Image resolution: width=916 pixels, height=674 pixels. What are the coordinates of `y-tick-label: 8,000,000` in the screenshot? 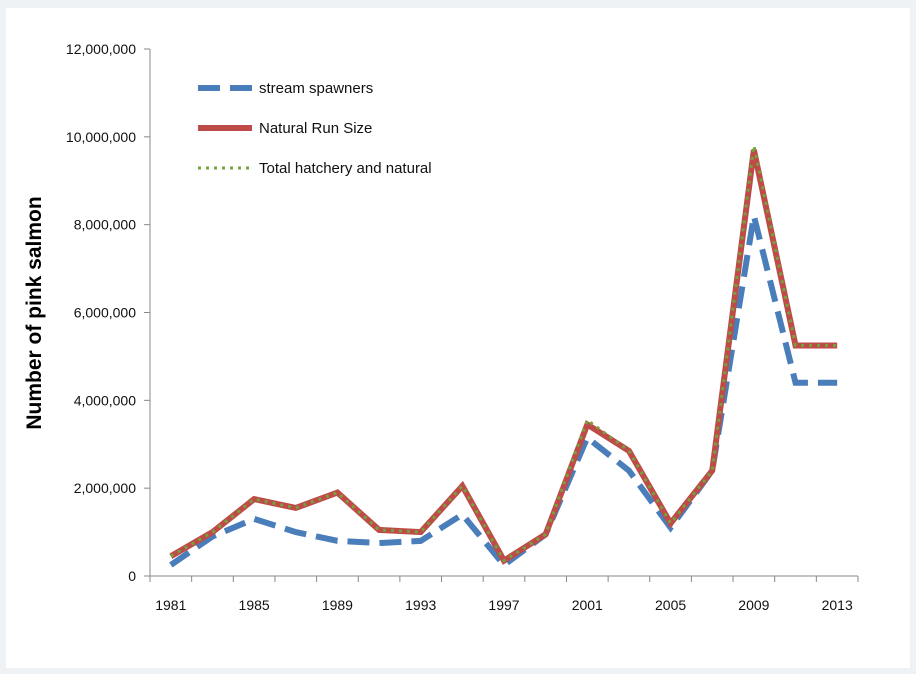 It's located at (105, 225).